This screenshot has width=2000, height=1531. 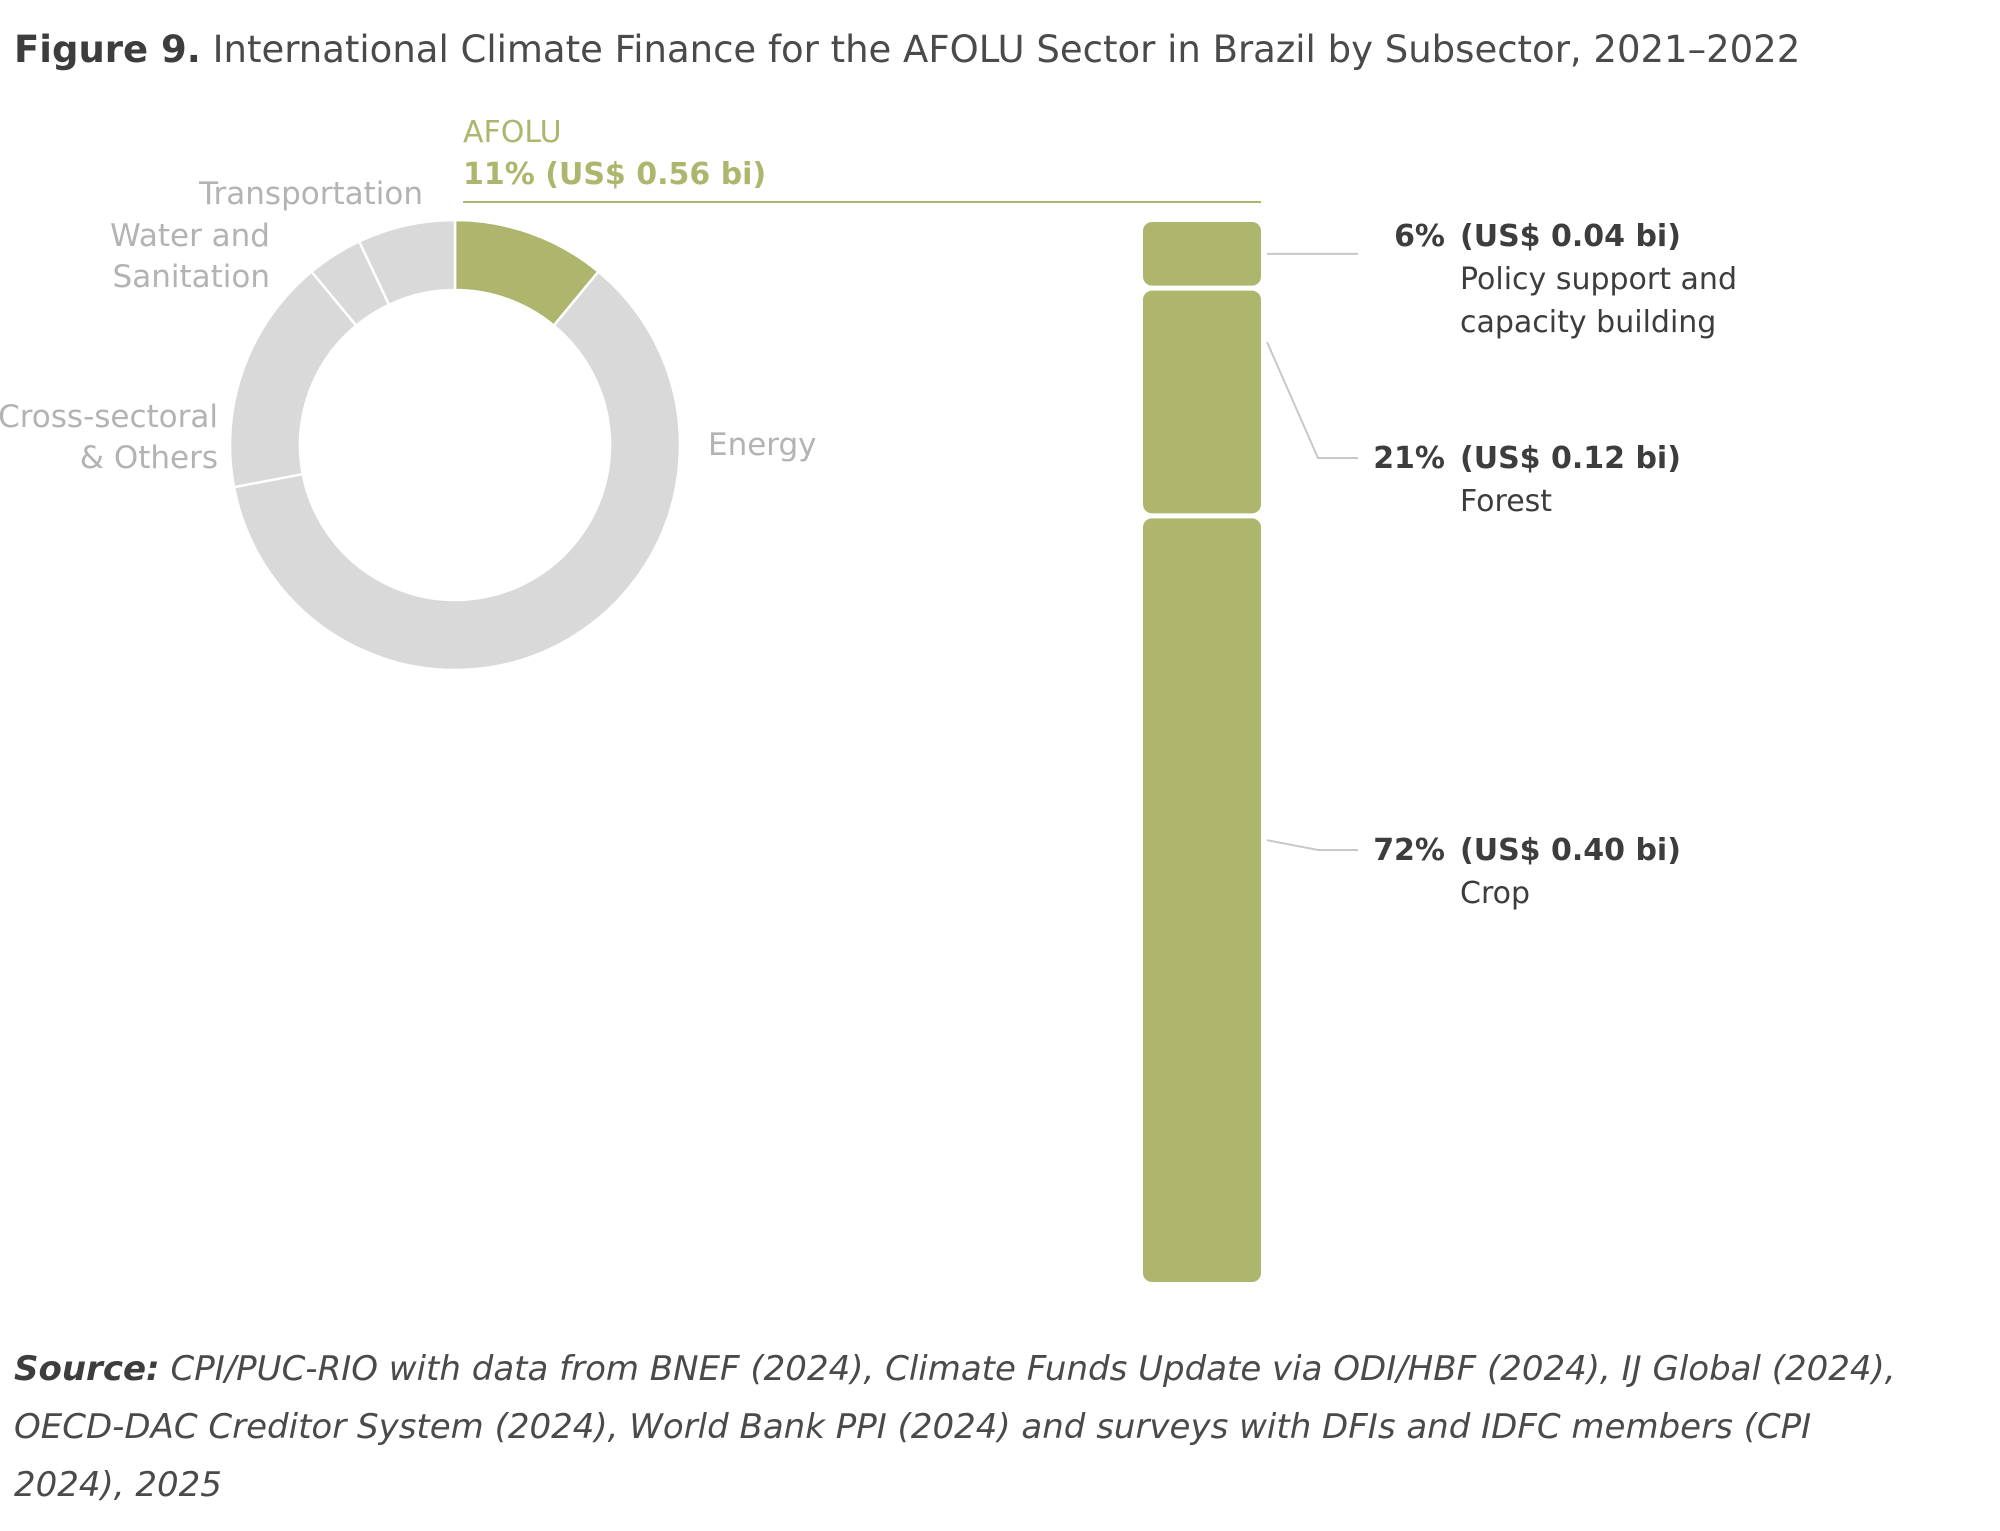 What do you see at coordinates (762, 445) in the screenshot?
I see `donut-label-energy: Energy` at bounding box center [762, 445].